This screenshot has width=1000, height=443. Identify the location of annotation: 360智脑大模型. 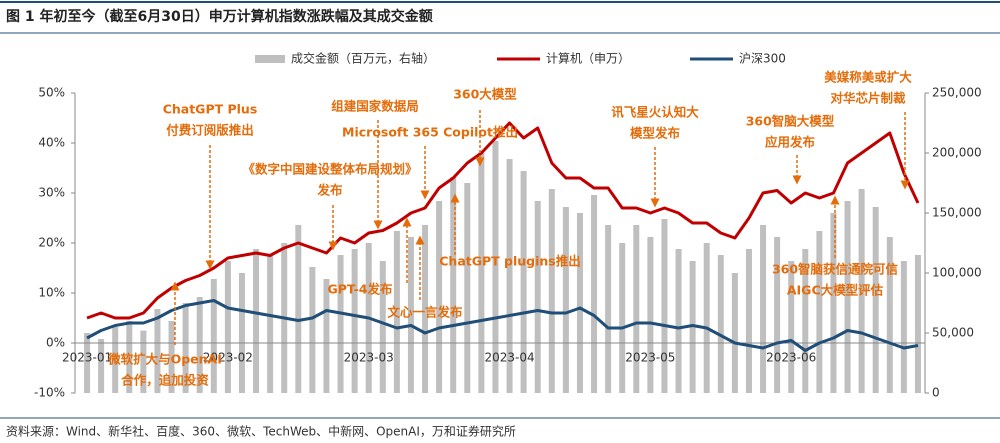
(790, 121).